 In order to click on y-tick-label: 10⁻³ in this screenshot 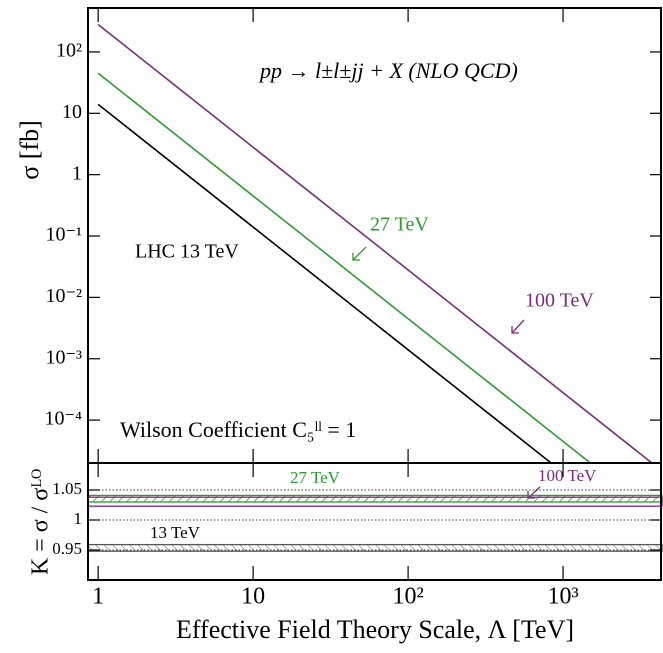, I will do `click(63, 357)`.